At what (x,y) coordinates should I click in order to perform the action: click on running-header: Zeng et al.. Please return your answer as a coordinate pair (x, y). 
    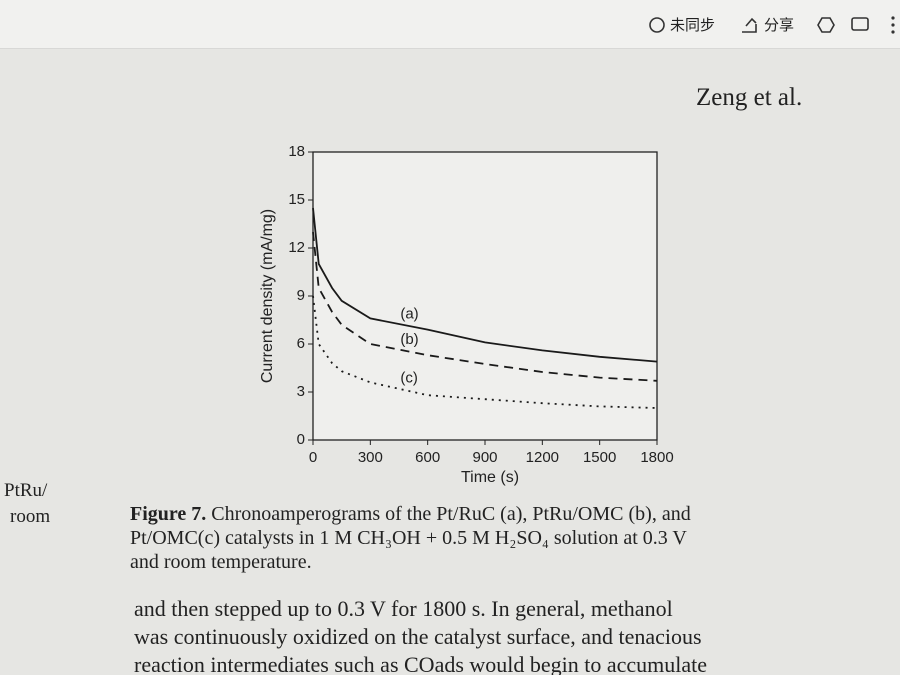
    Looking at the image, I should click on (749, 97).